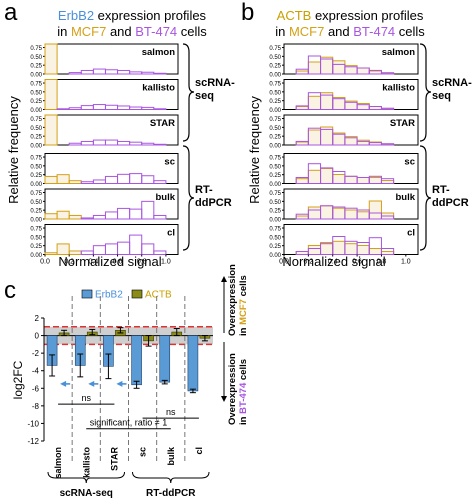  I want to click on panel-a-ytick-label-bulk: 0.50, so click(36, 203).